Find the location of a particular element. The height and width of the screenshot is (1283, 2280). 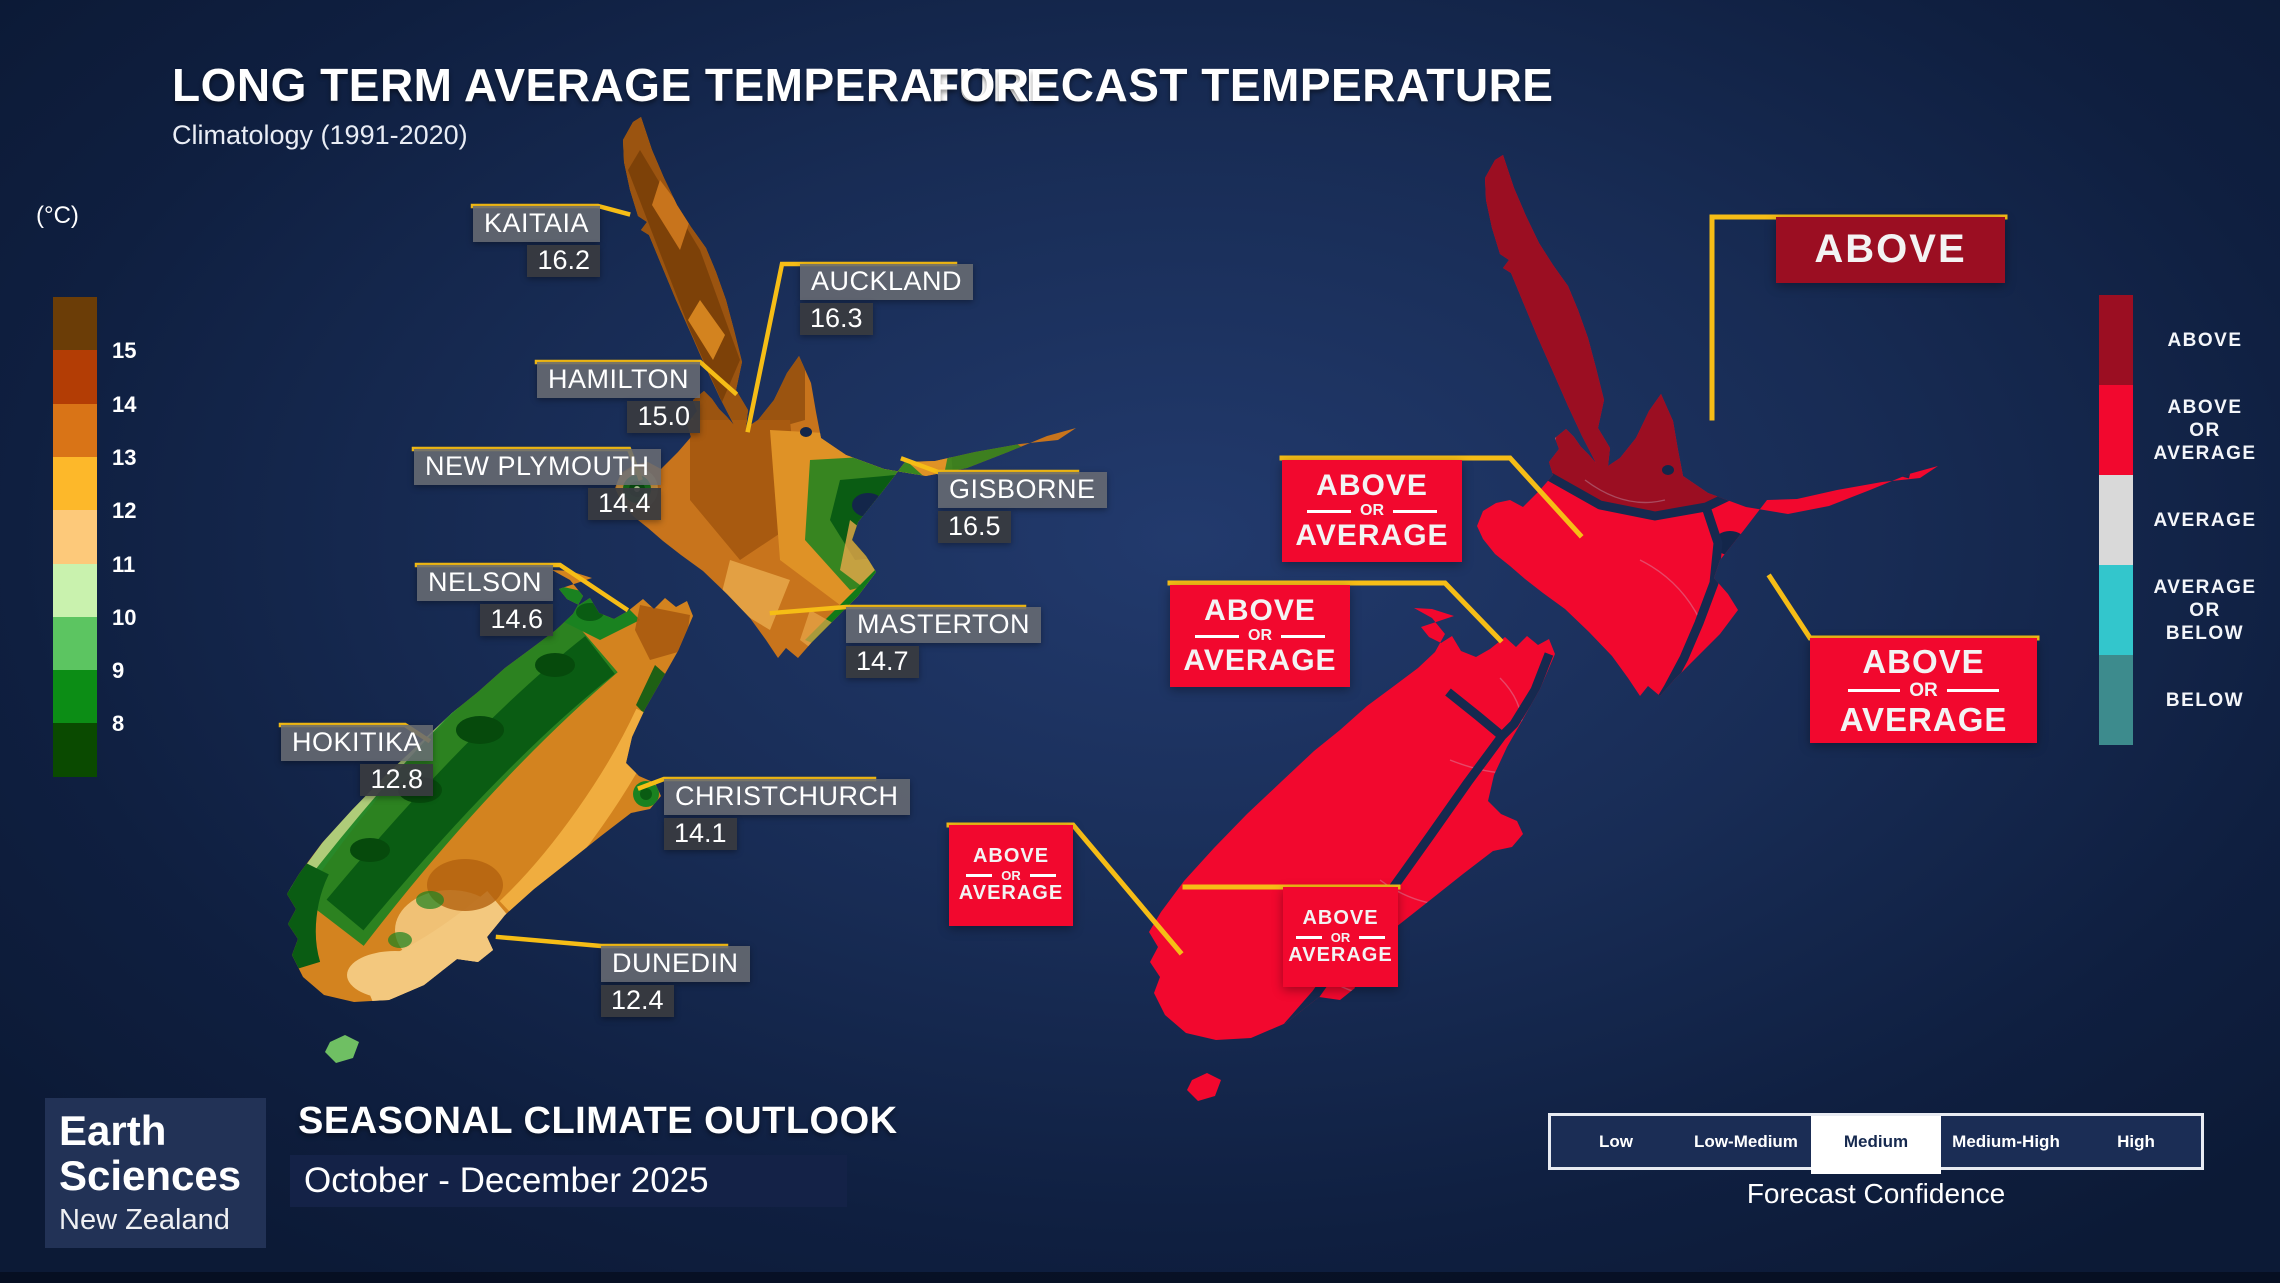

colorbar-tick: 11 is located at coordinates (124, 564).